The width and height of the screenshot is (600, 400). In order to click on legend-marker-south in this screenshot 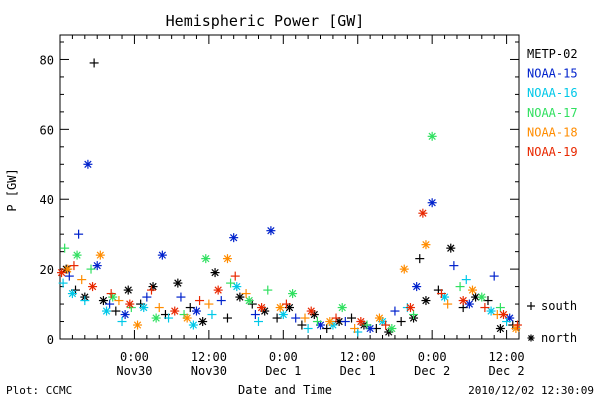, I will do `click(531, 306)`.